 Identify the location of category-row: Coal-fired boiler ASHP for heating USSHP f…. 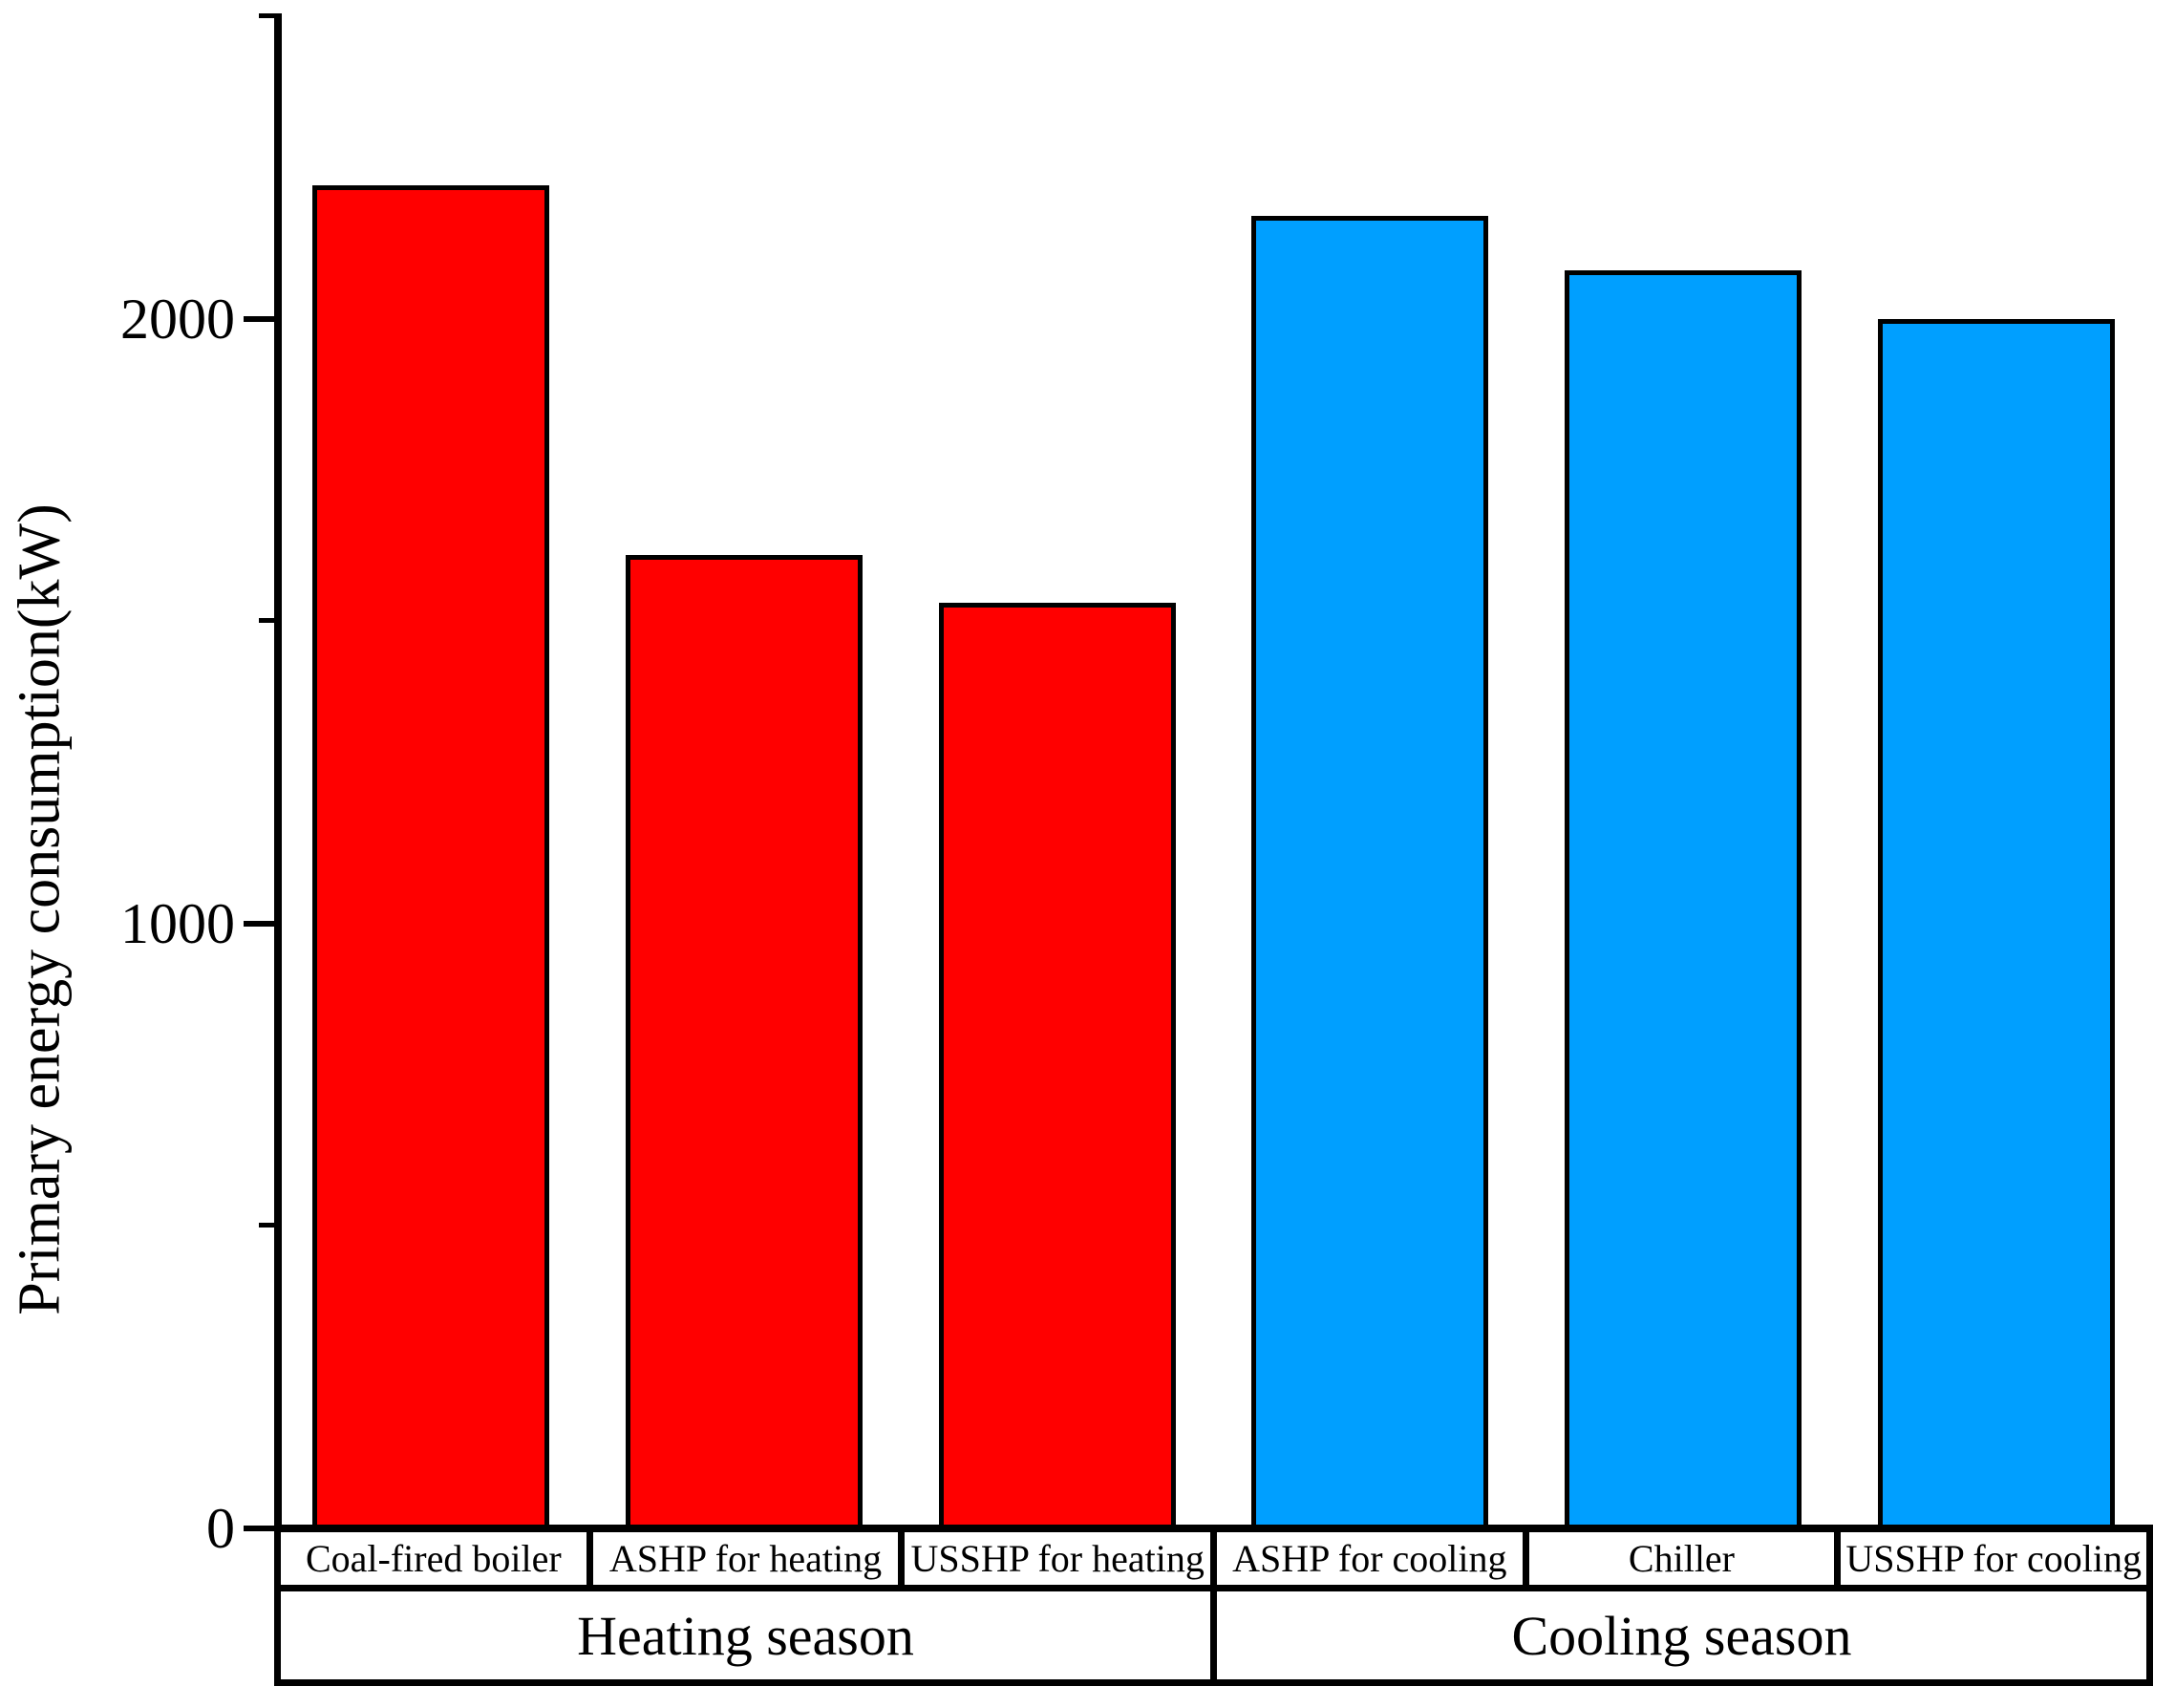
(1213, 1558).